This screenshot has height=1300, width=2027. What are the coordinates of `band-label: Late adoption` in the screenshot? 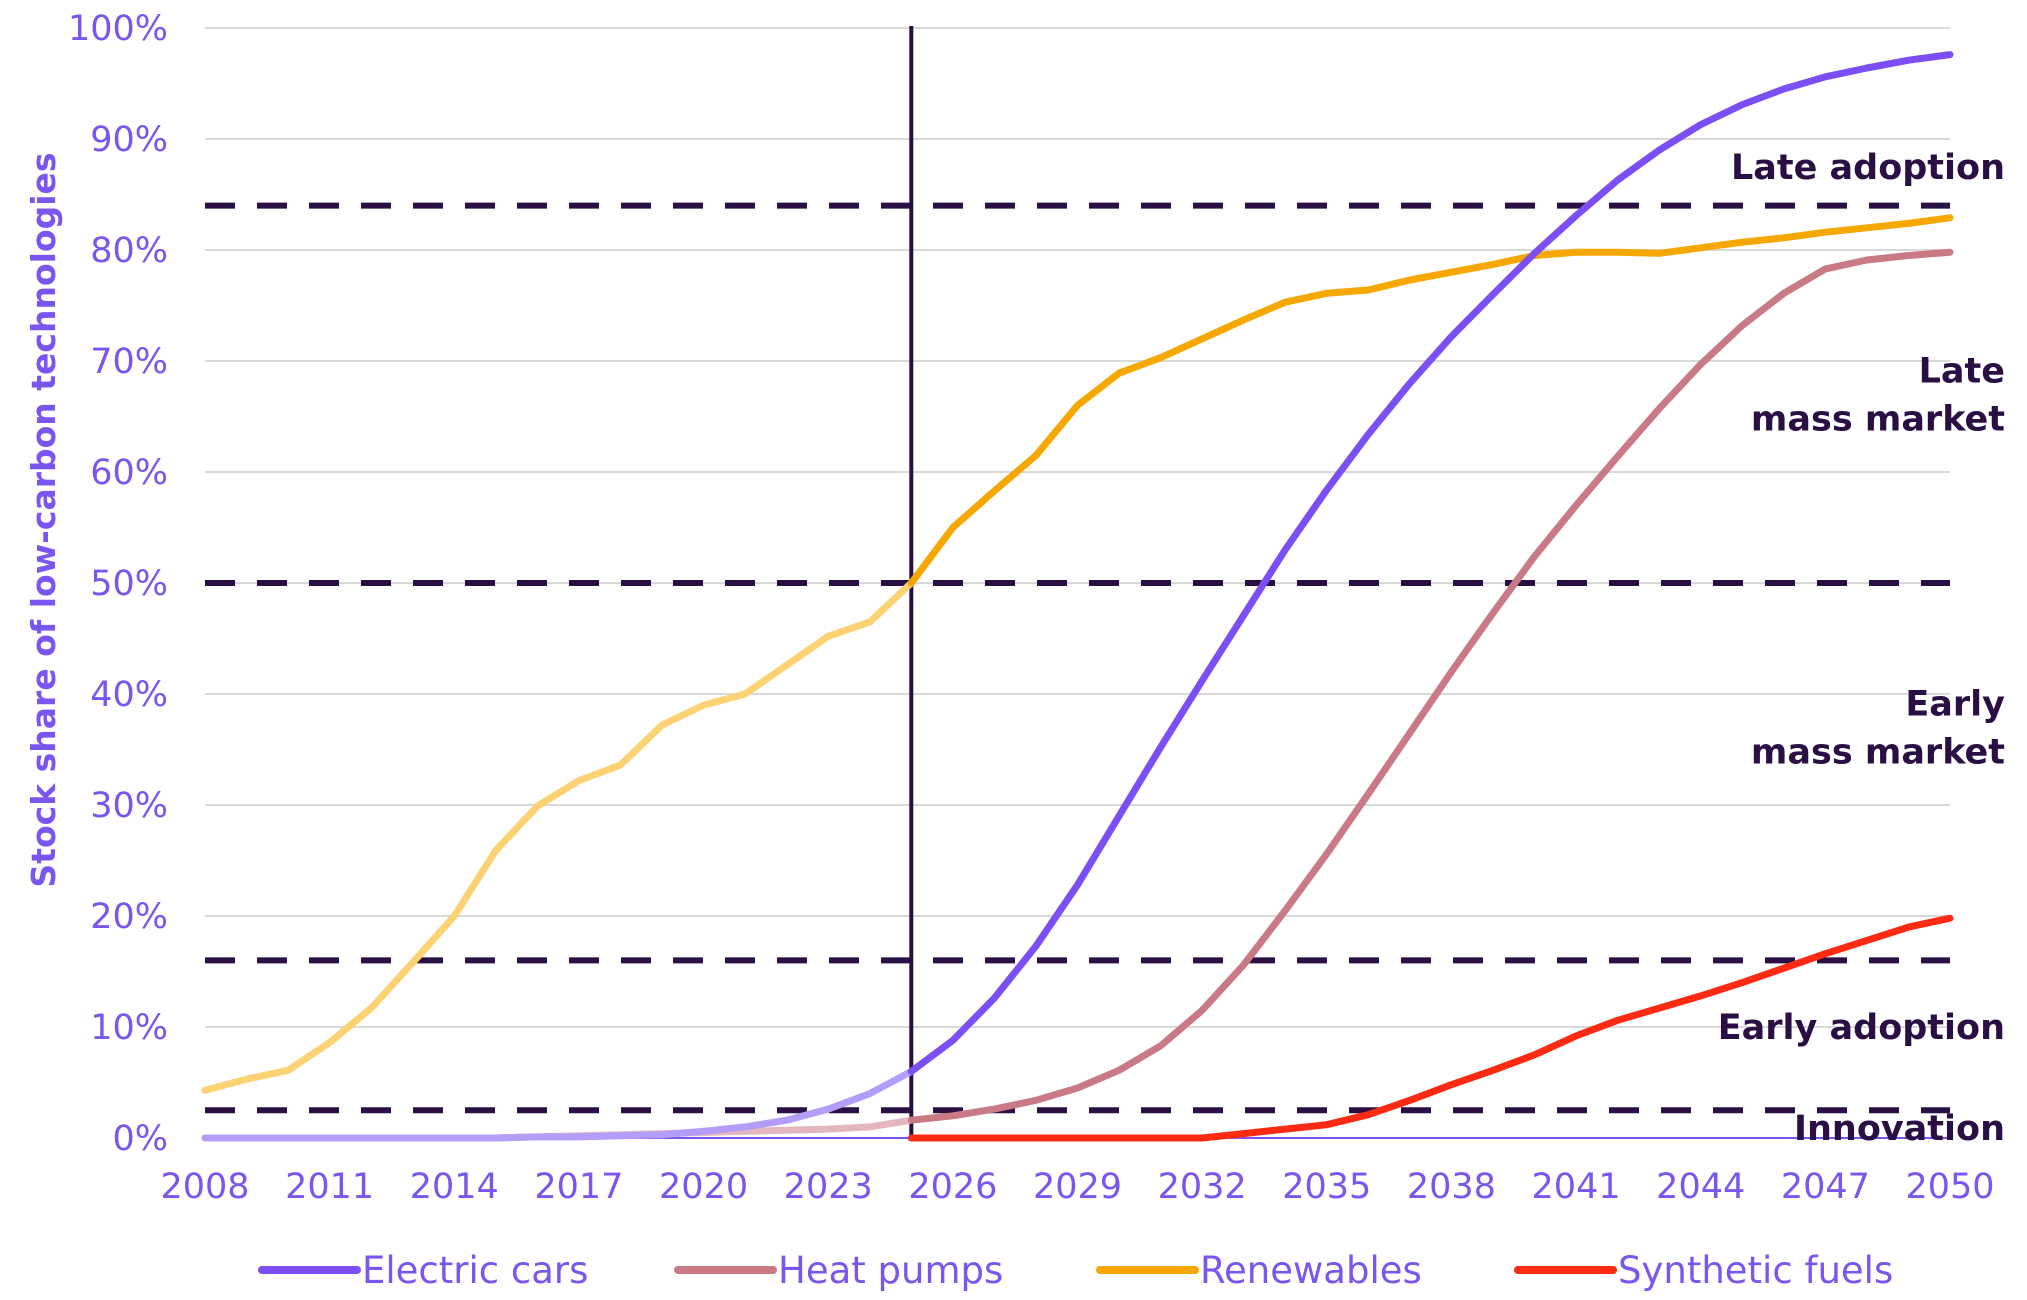 It's located at (1868, 168).